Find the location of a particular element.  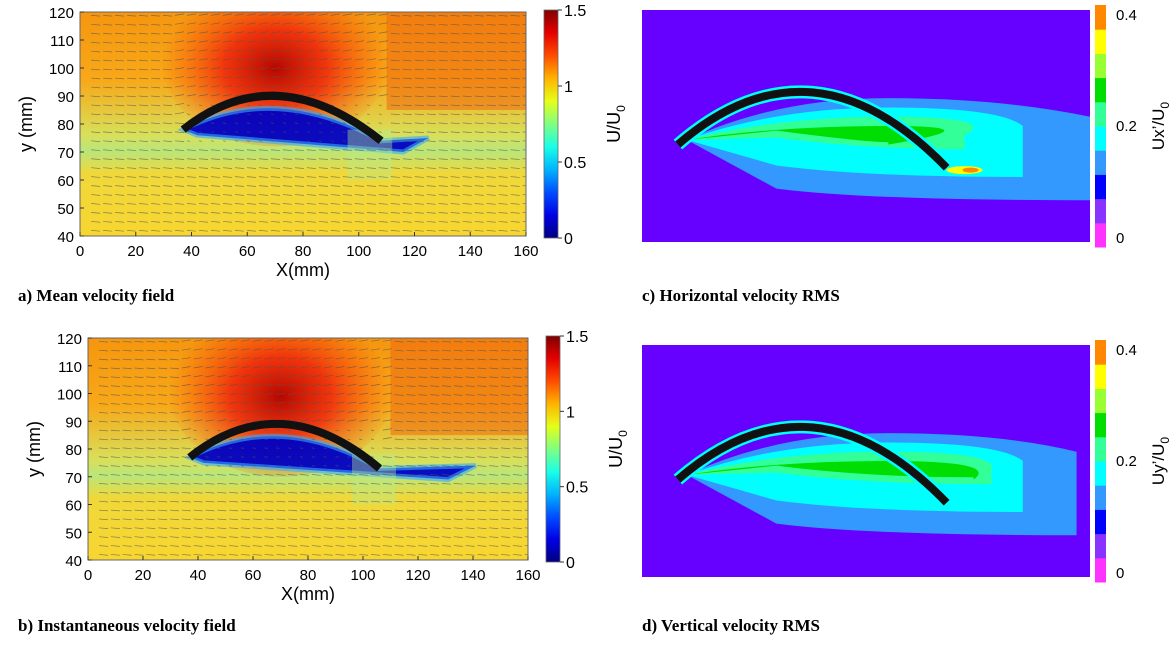

y-axis-label: y (mm) is located at coordinates (34, 449).